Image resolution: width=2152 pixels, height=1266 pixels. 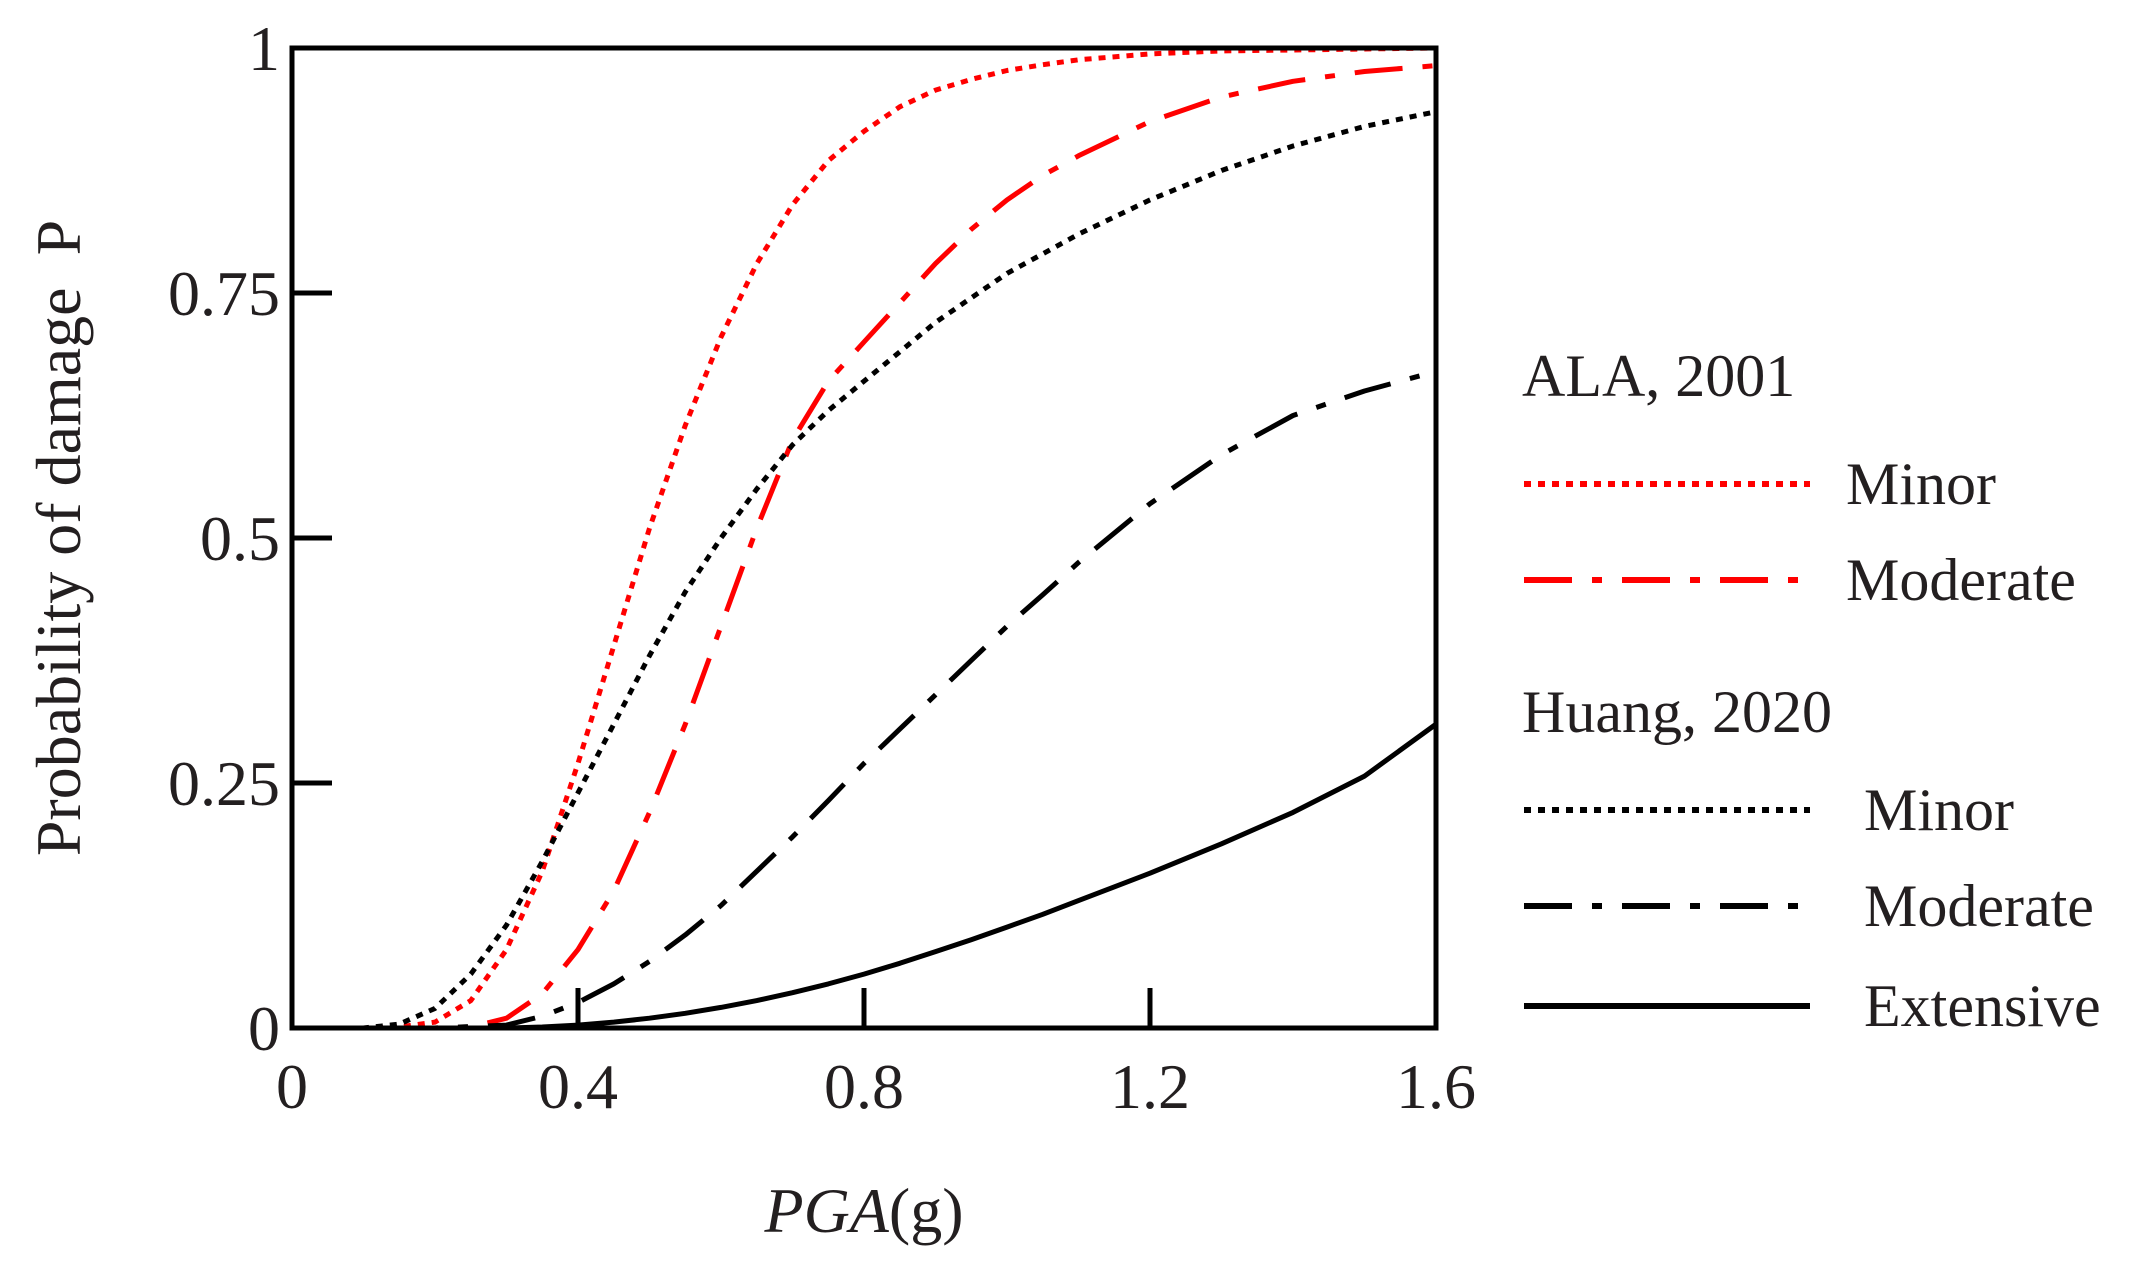 What do you see at coordinates (264, 1028) in the screenshot?
I see `y-tick-label: 0` at bounding box center [264, 1028].